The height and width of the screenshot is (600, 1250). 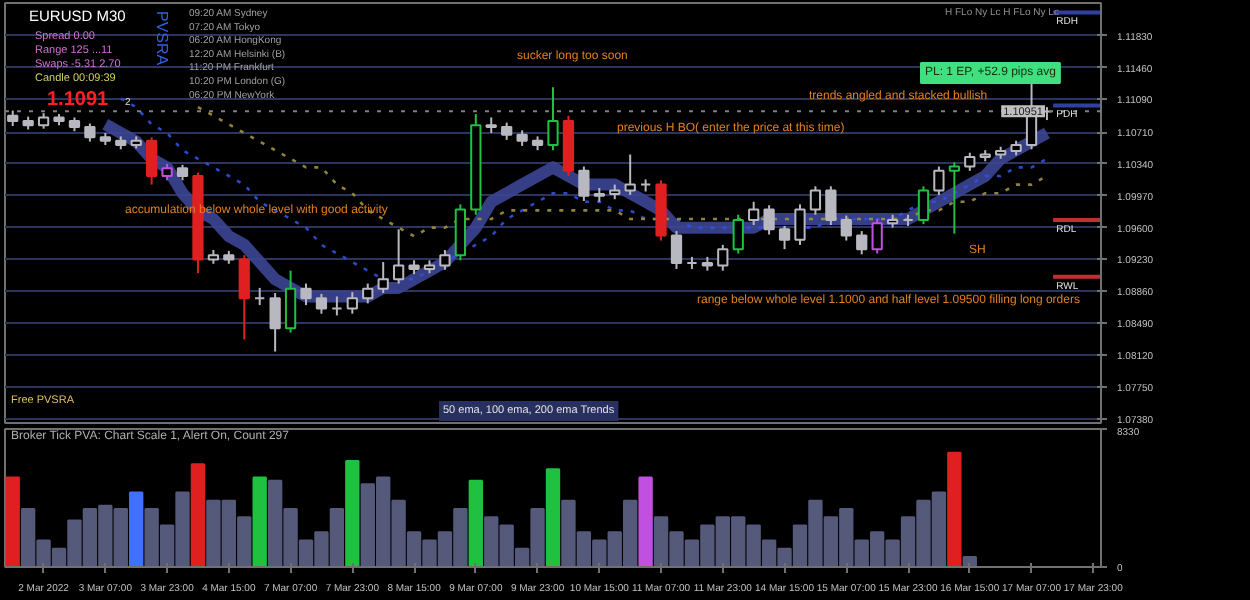 What do you see at coordinates (78, 100) in the screenshot?
I see `annotation: 1.1091` at bounding box center [78, 100].